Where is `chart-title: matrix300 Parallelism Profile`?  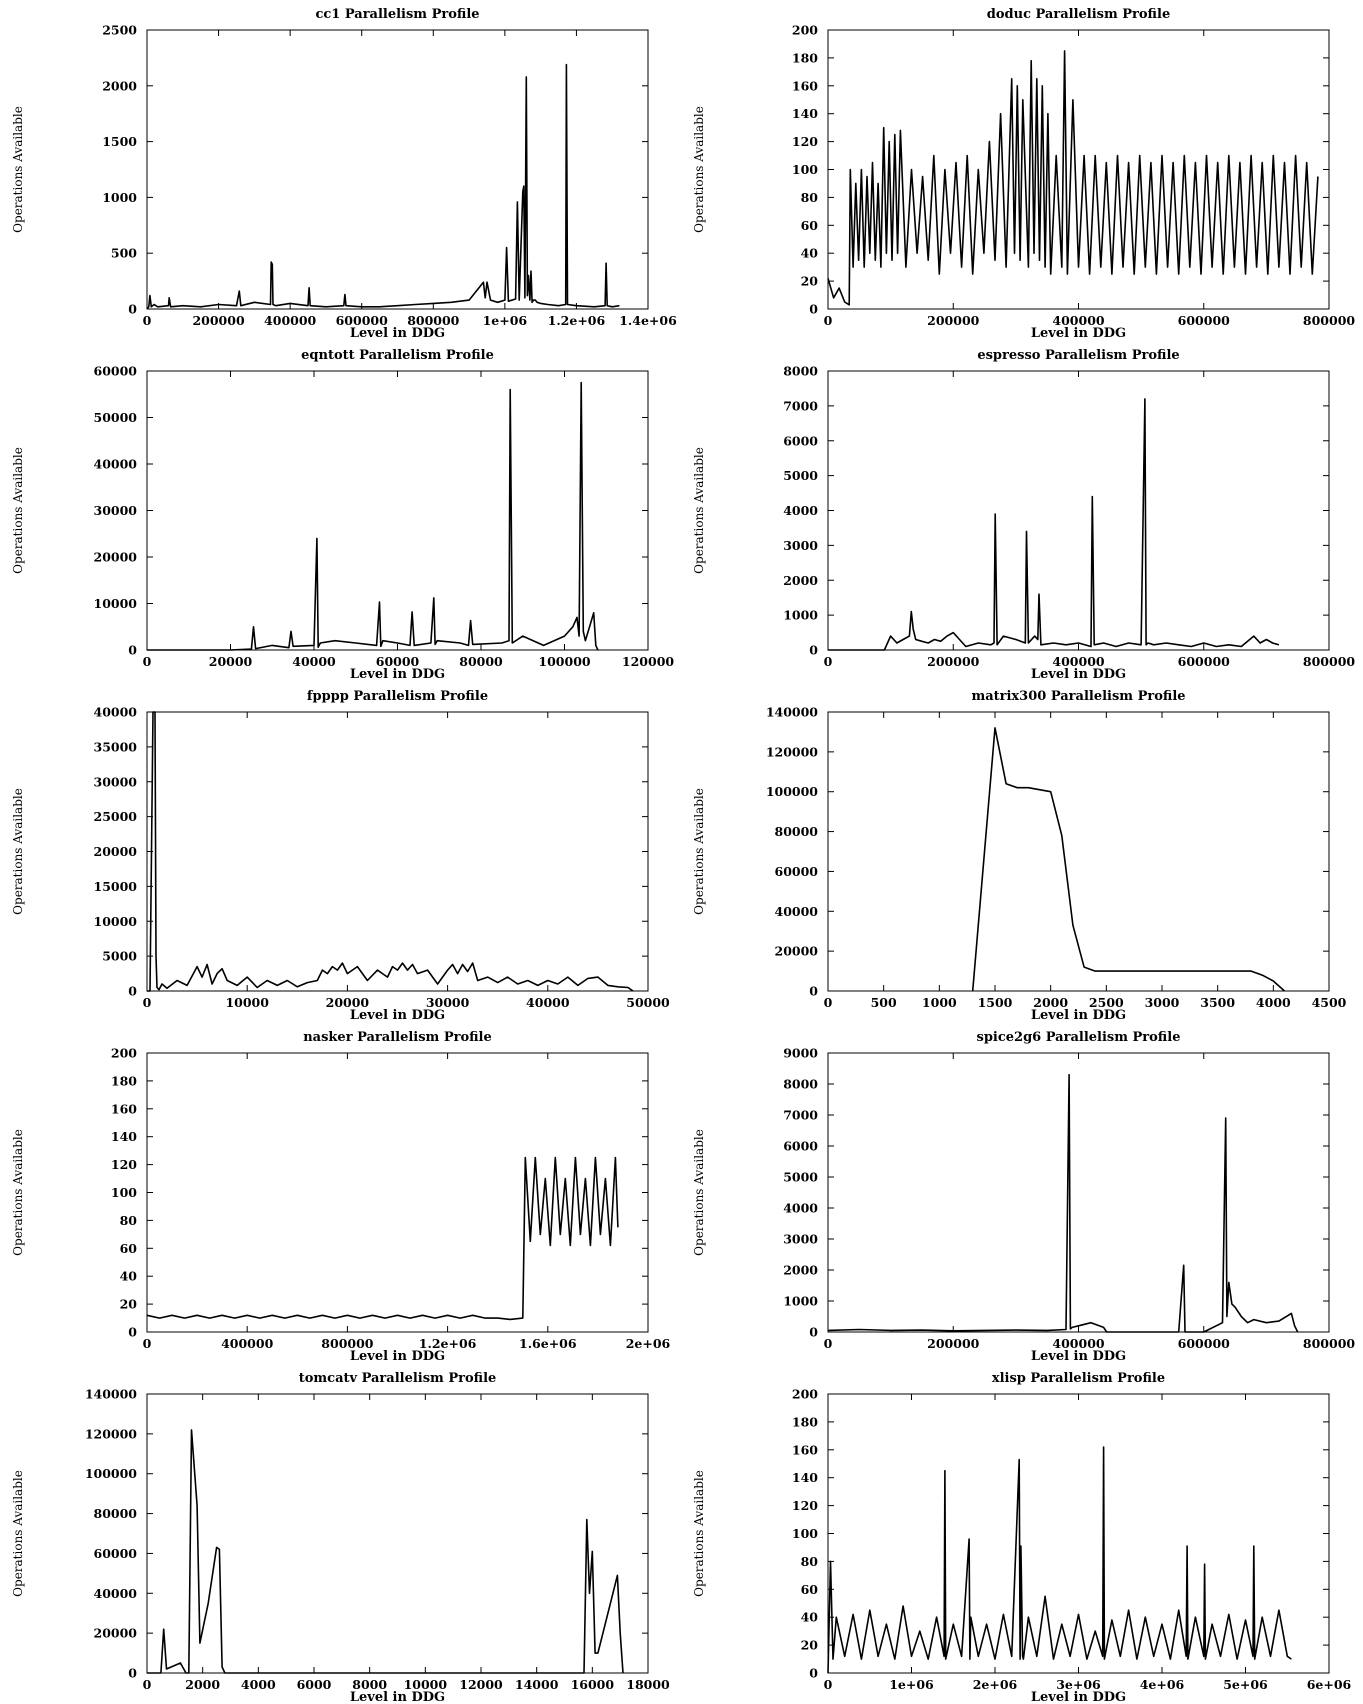
chart-title: matrix300 Parallelism Profile is located at coordinates (1078, 696).